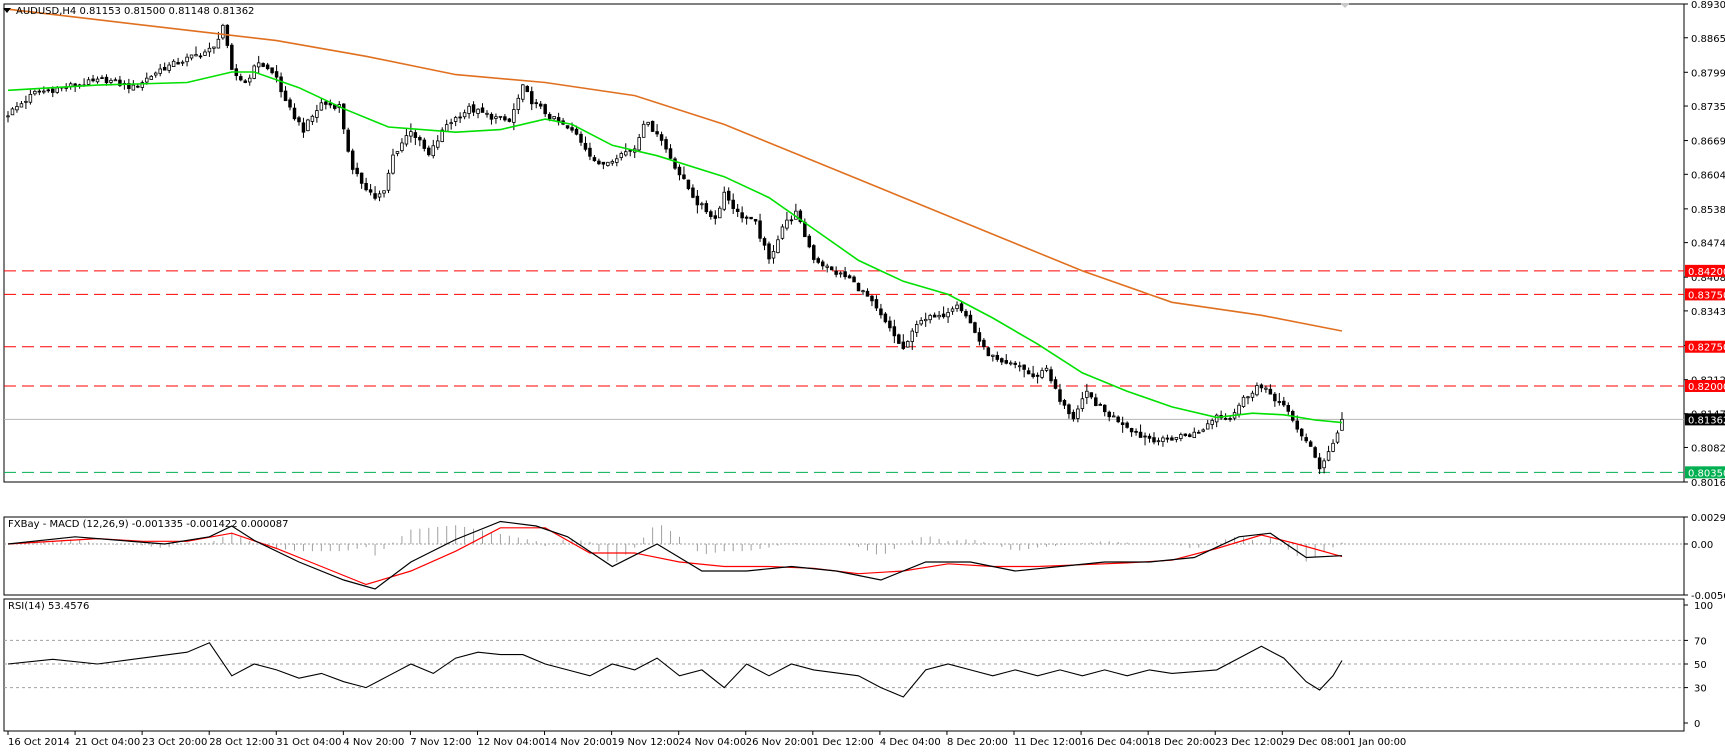 This screenshot has height=752, width=1725. Describe the element at coordinates (1248, 742) in the screenshot. I see `x-tick-label: 23 Dec 12:00` at that location.